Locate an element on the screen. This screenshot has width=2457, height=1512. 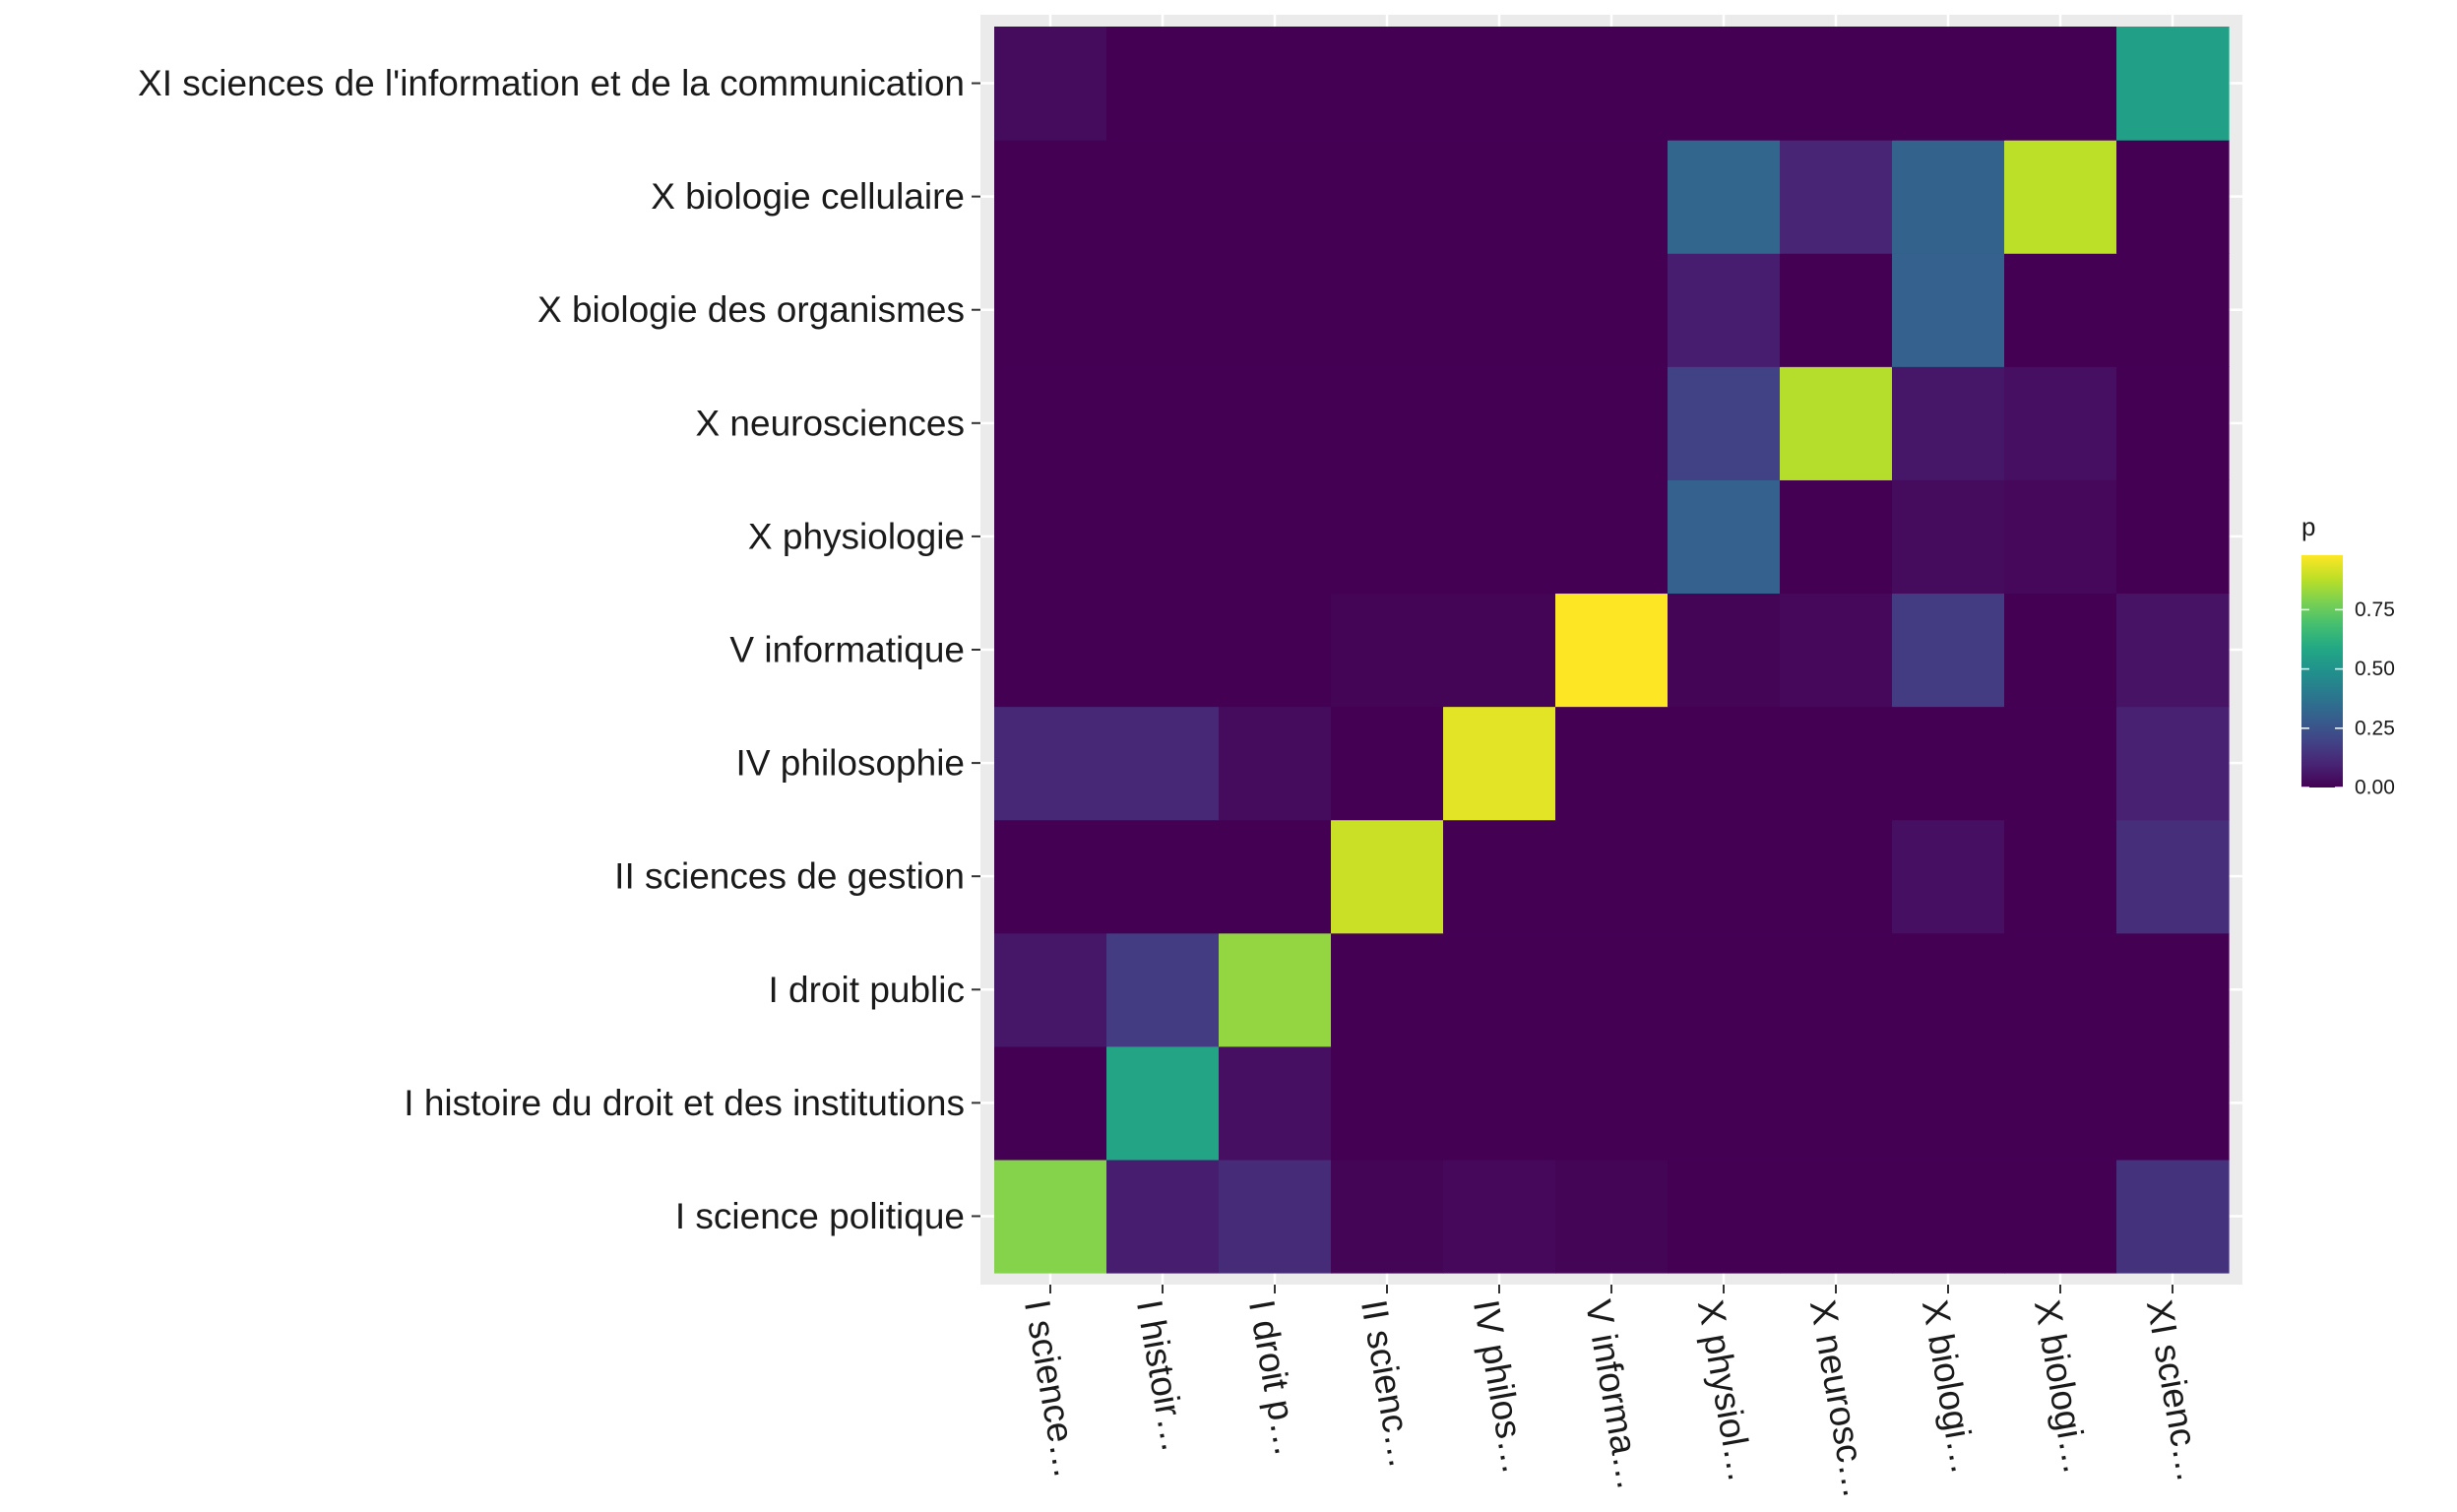
y-tick-label: V informatique is located at coordinates (847, 650).